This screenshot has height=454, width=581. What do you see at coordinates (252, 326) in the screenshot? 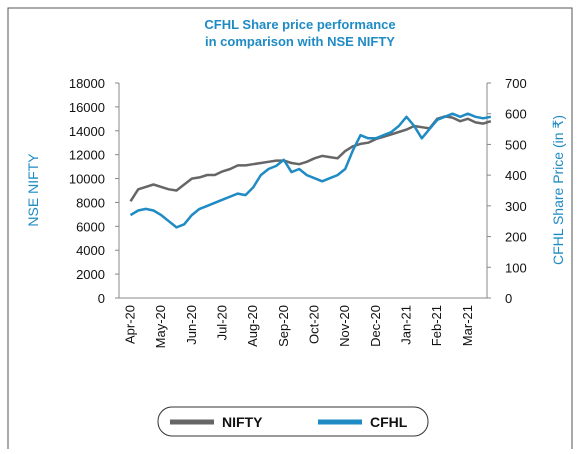
I see `x-tick-label: Aug-20` at bounding box center [252, 326].